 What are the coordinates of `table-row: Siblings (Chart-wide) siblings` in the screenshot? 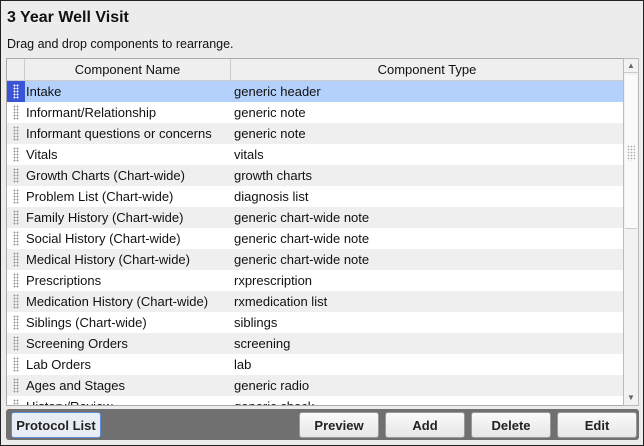 It's located at (315, 322).